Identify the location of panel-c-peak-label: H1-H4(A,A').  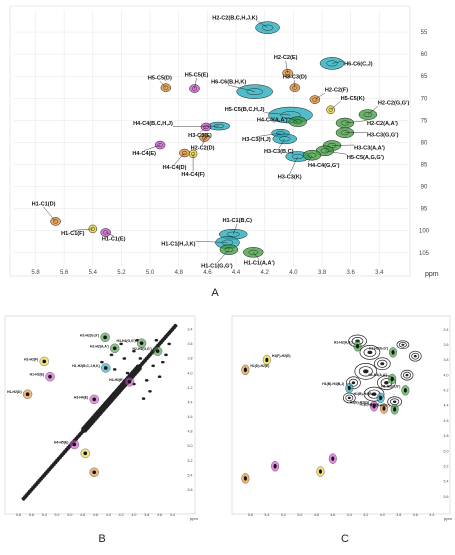
(377, 375).